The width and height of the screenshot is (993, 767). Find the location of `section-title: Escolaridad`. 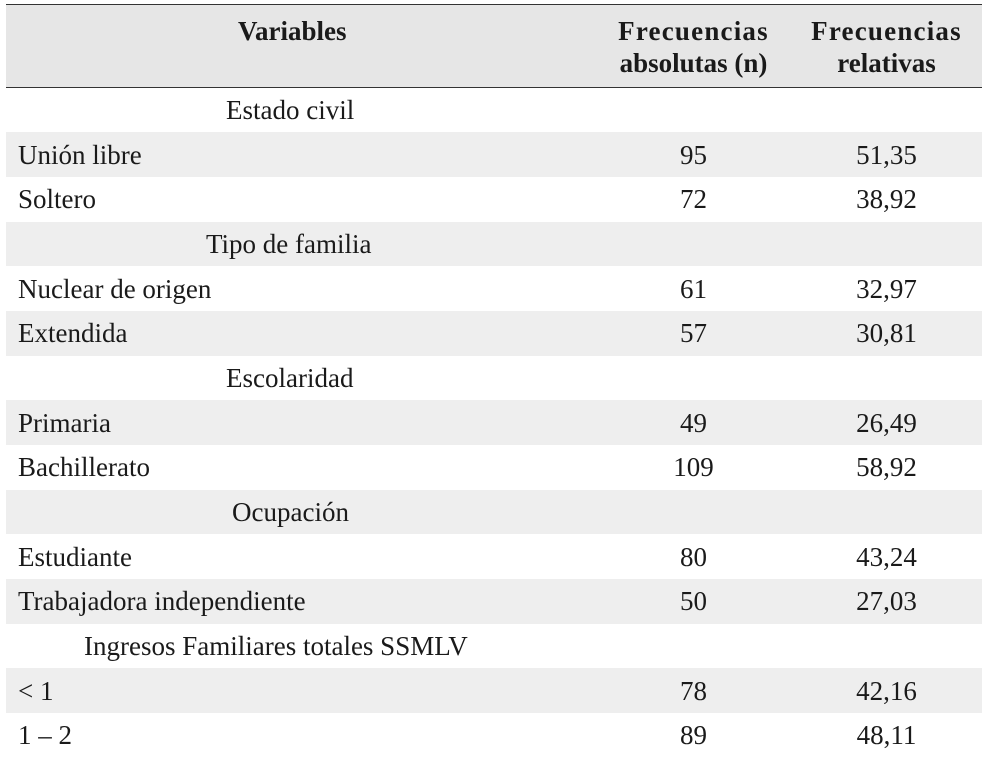

section-title: Escolaridad is located at coordinates (290, 377).